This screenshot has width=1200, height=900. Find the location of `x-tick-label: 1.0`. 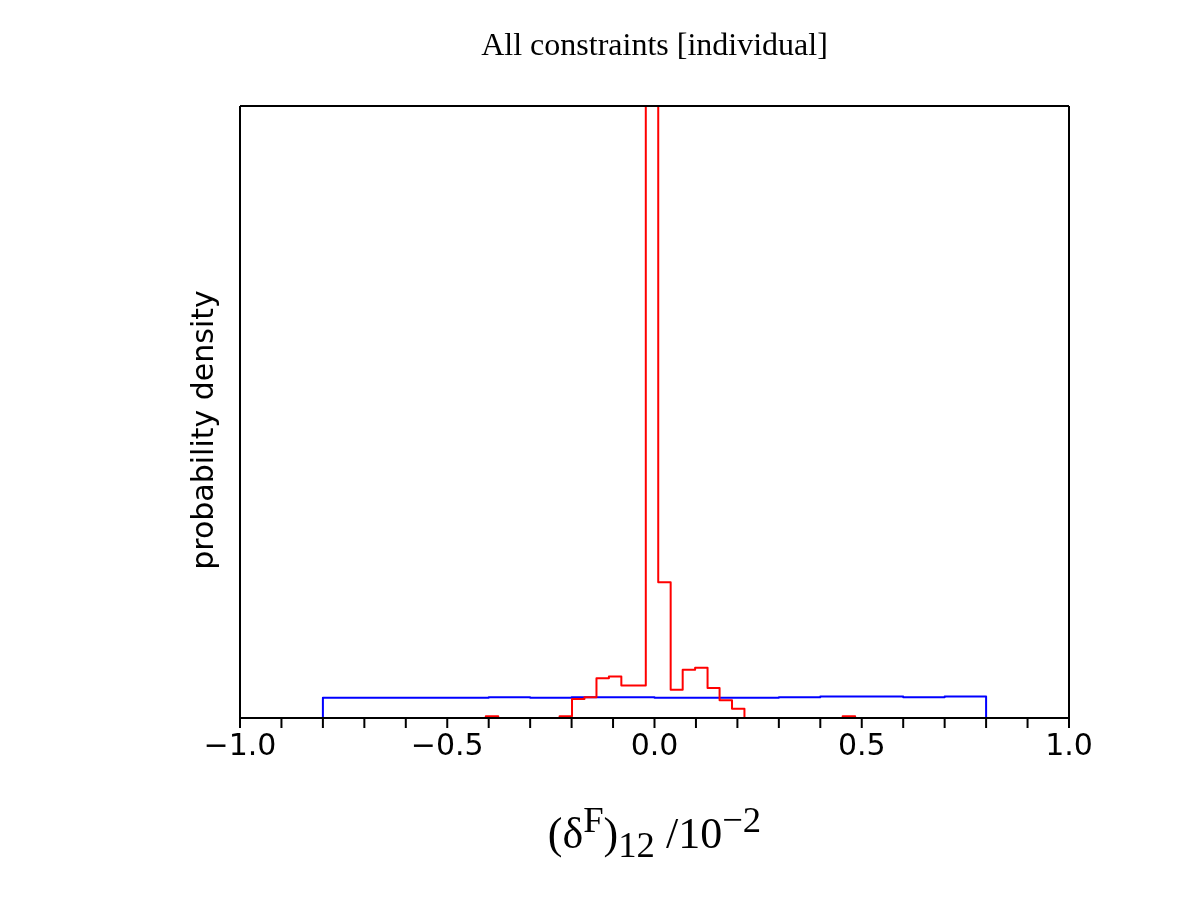

x-tick-label: 1.0 is located at coordinates (1069, 745).